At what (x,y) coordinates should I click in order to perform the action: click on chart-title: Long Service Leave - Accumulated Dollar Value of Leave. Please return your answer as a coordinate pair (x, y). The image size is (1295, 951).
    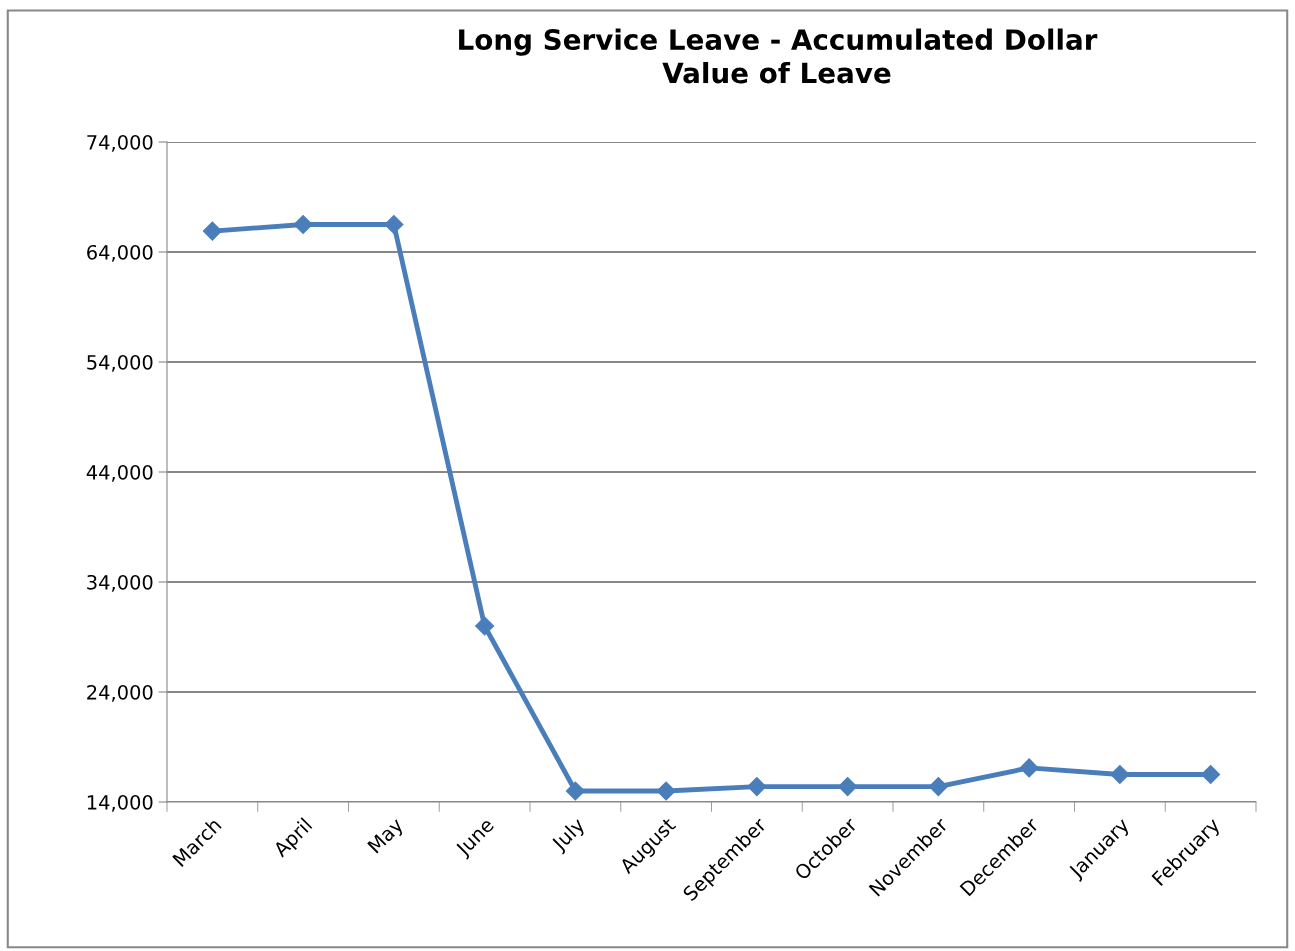
    Looking at the image, I should click on (778, 56).